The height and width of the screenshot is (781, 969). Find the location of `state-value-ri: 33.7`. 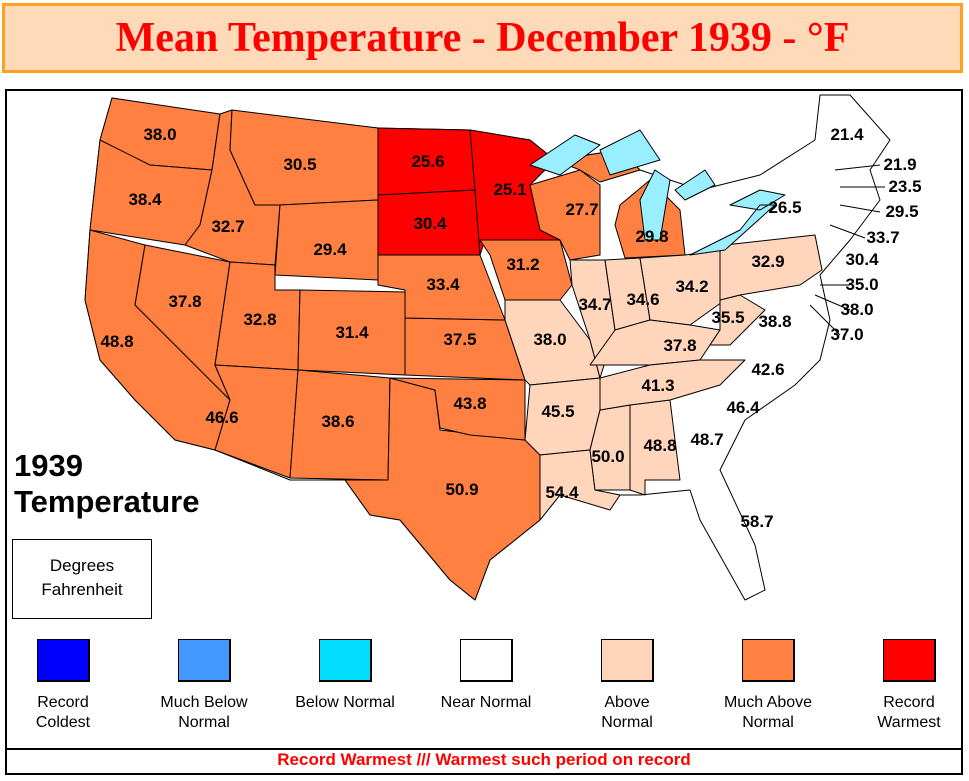

state-value-ri: 33.7 is located at coordinates (883, 237).